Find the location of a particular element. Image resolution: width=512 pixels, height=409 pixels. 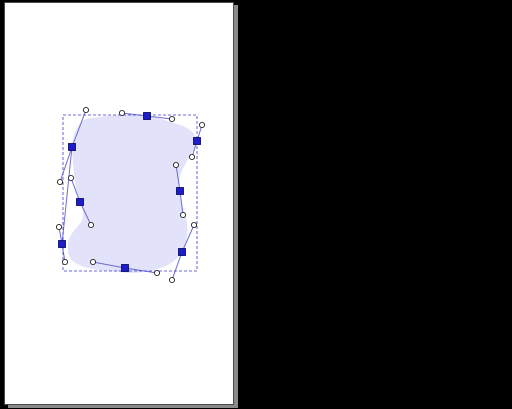

bezier-shape-fill is located at coordinates (131, 193).